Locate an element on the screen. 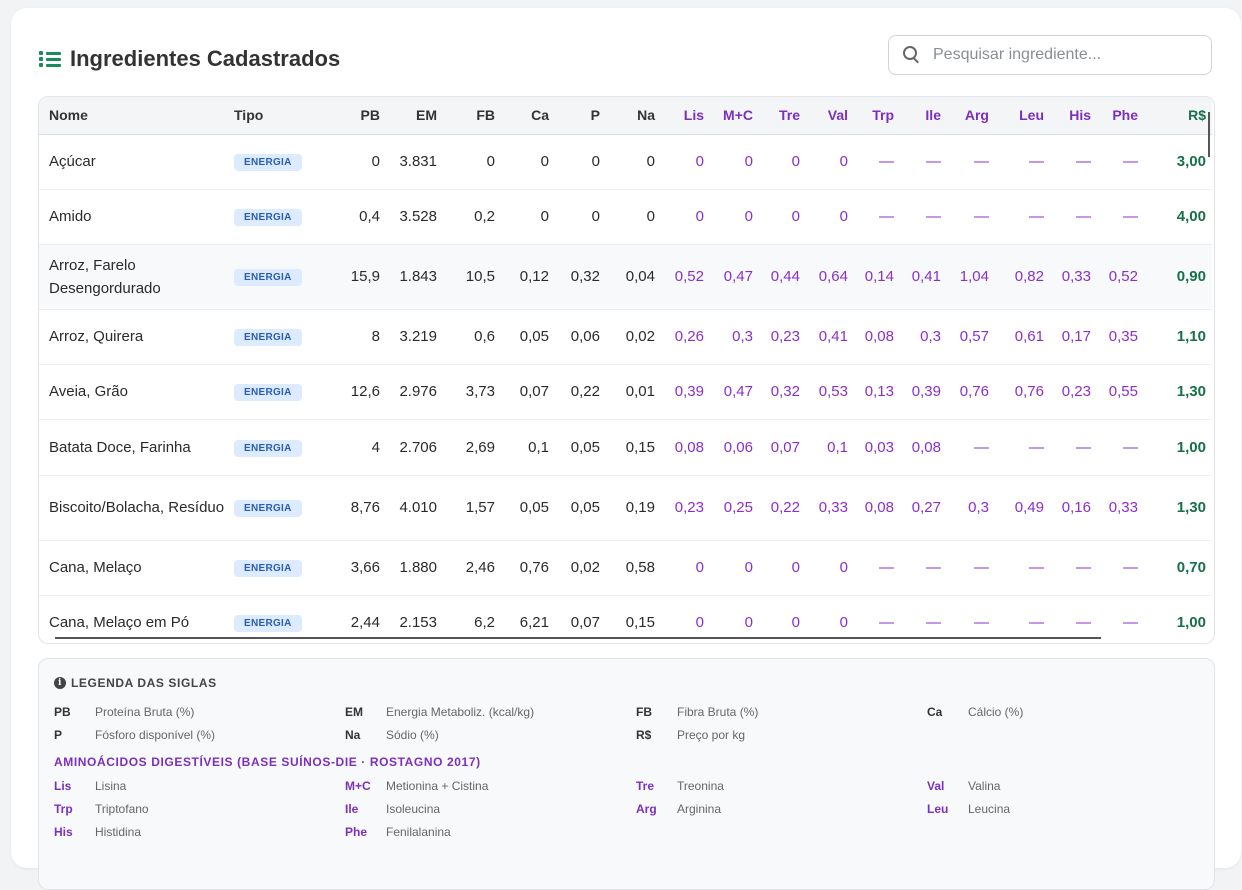  vertical-scrollbar is located at coordinates (1209, 134).